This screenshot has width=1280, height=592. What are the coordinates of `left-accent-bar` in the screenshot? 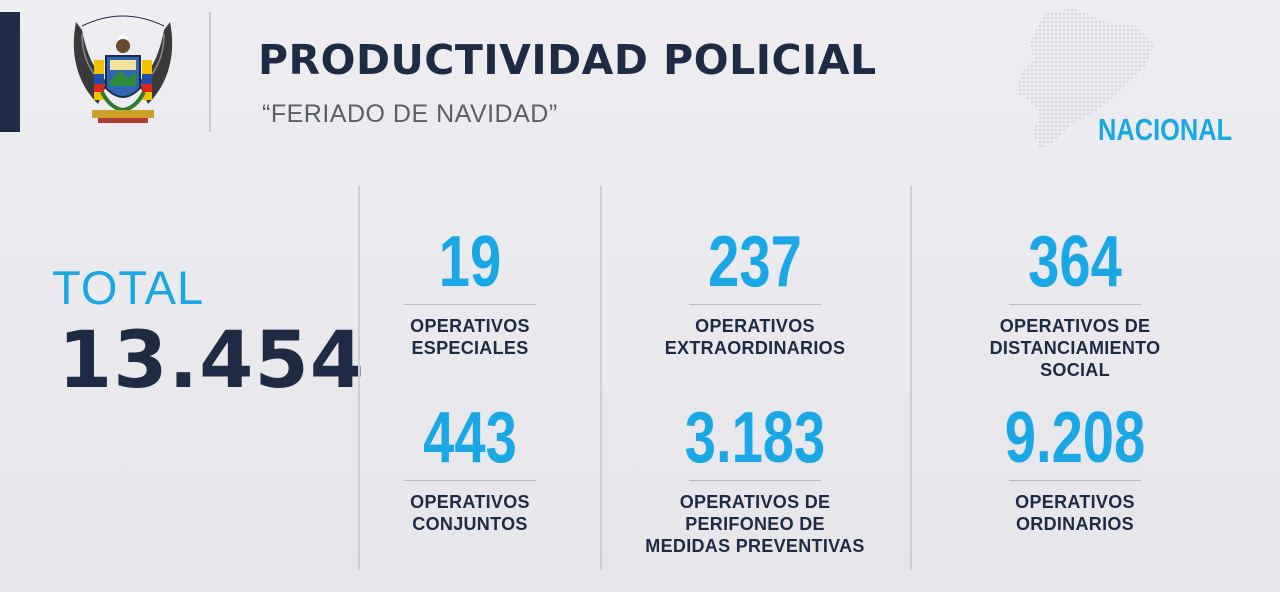 It's located at (10, 72).